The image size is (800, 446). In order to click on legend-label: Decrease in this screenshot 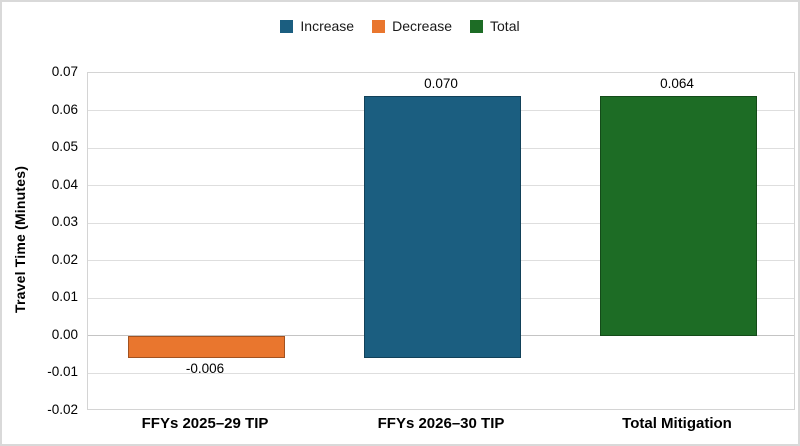, I will do `click(422, 26)`.